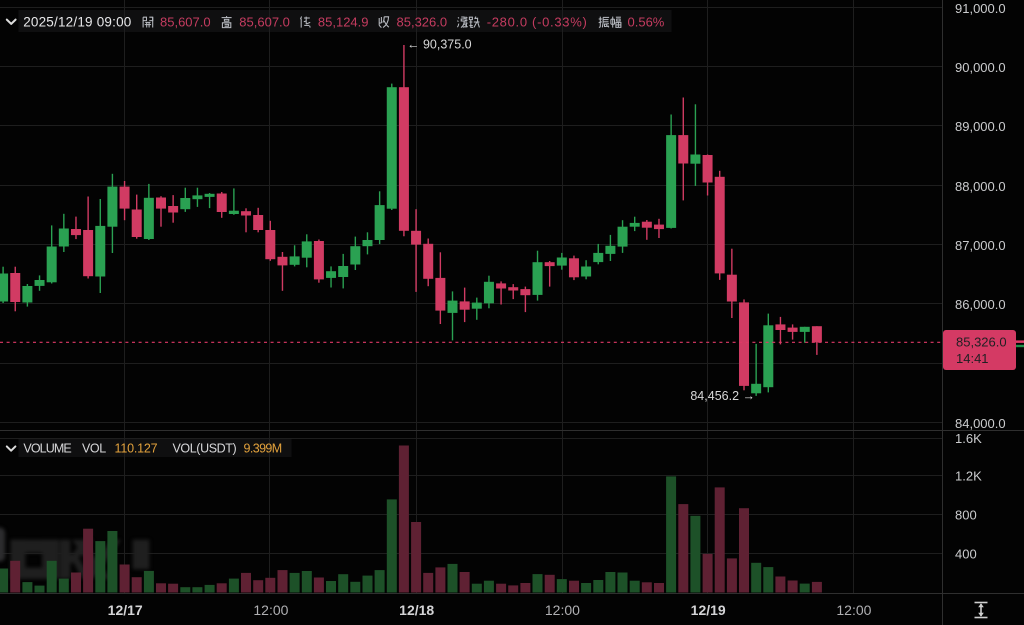  I want to click on svg-text: 87,000.0, so click(980, 245).